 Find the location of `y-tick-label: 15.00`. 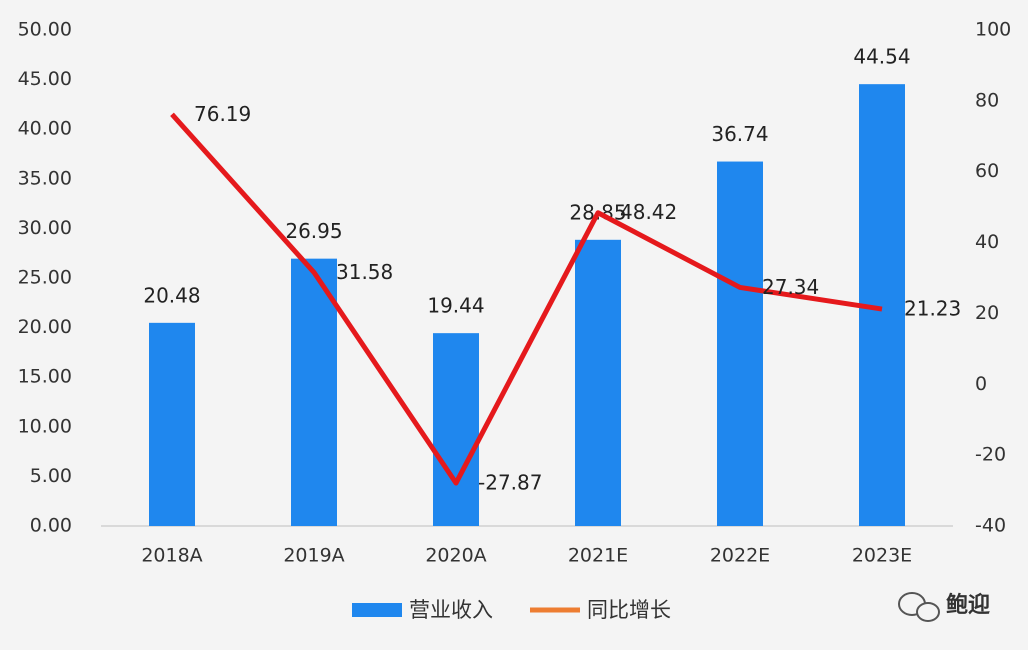

y-tick-label: 15.00 is located at coordinates (45, 377).